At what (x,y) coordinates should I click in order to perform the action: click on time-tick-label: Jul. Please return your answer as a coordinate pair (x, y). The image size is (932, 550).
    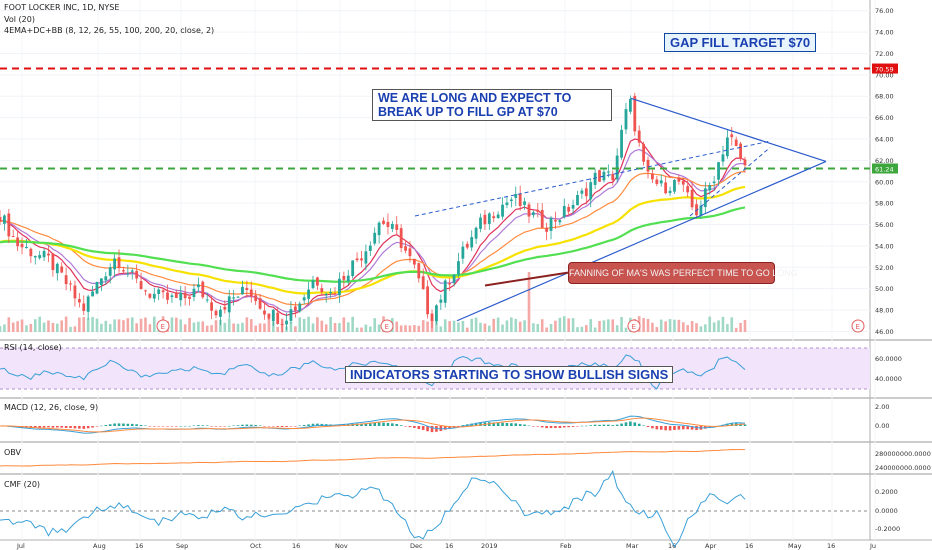
    Looking at the image, I should click on (20, 546).